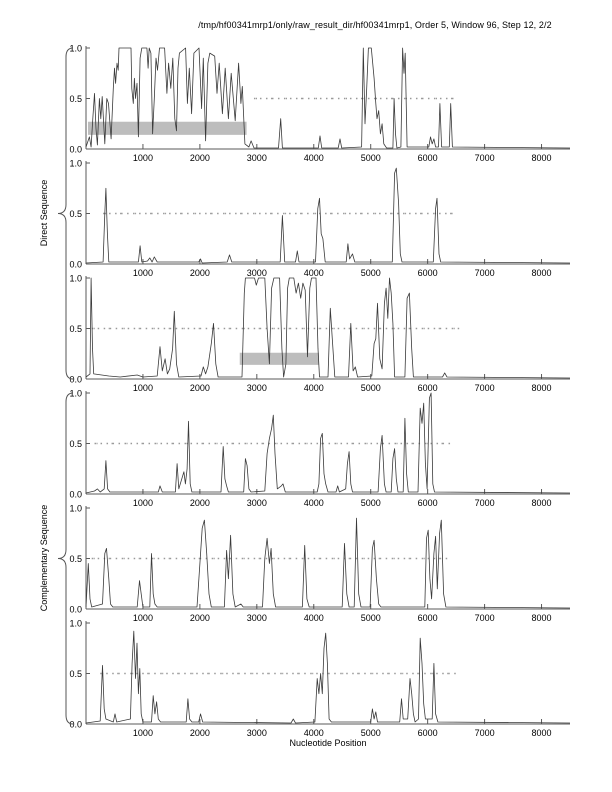 This screenshot has height=792, width=612. I want to click on panel-5-x-tick-label: 8000, so click(542, 618).